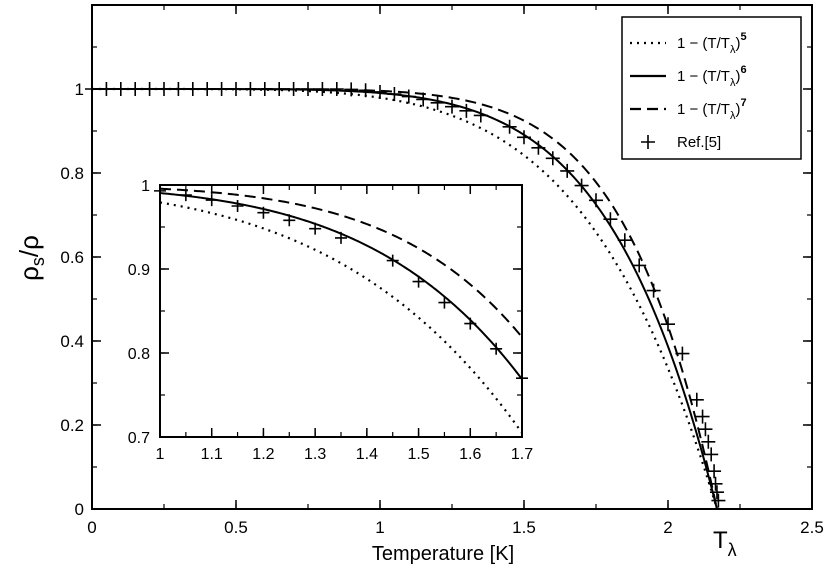 The height and width of the screenshot is (569, 830). Describe the element at coordinates (524, 527) in the screenshot. I see `main-x-tick-label: 1.5` at that location.